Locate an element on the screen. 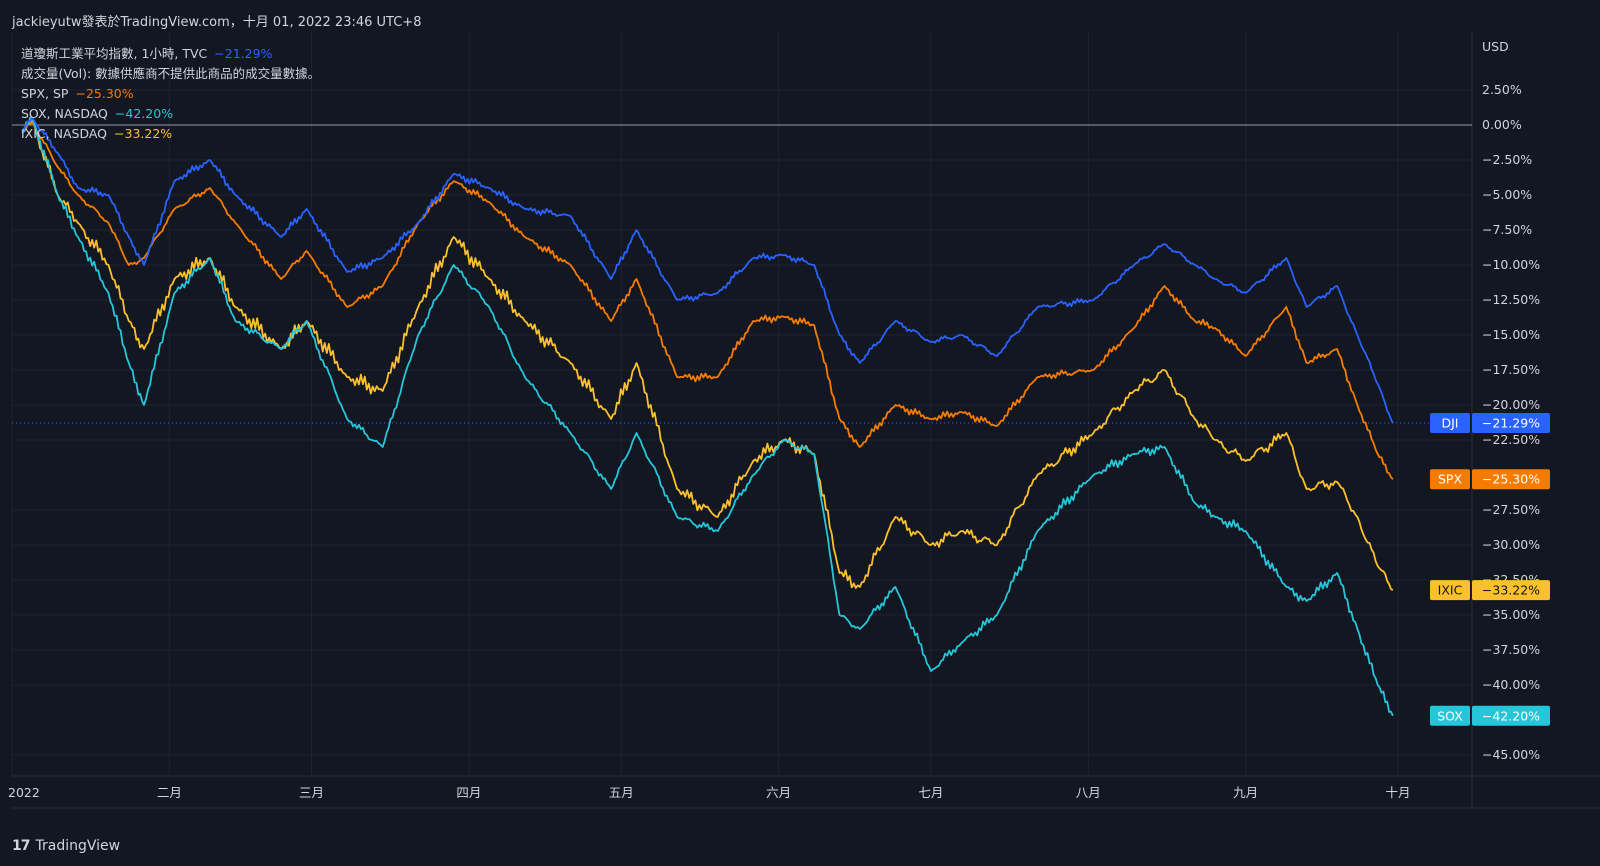 This screenshot has height=866, width=1600. value-tag-name: SPX is located at coordinates (1450, 479).